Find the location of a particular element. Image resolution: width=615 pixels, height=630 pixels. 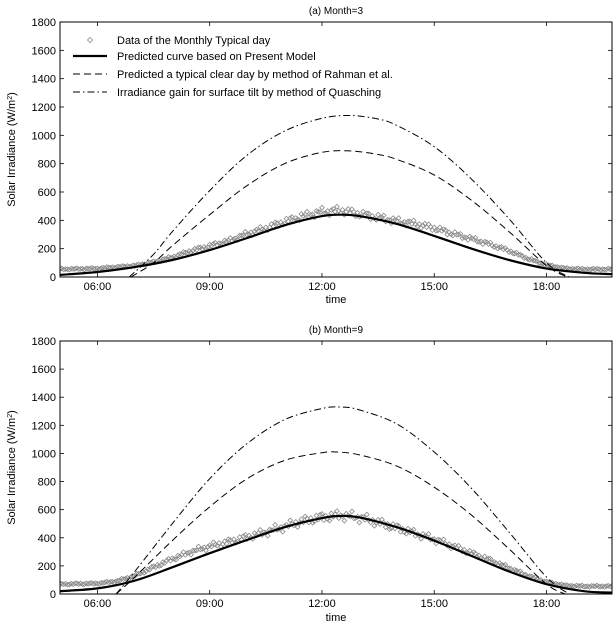

y-tick-label: 1600 is located at coordinates (44, 370).